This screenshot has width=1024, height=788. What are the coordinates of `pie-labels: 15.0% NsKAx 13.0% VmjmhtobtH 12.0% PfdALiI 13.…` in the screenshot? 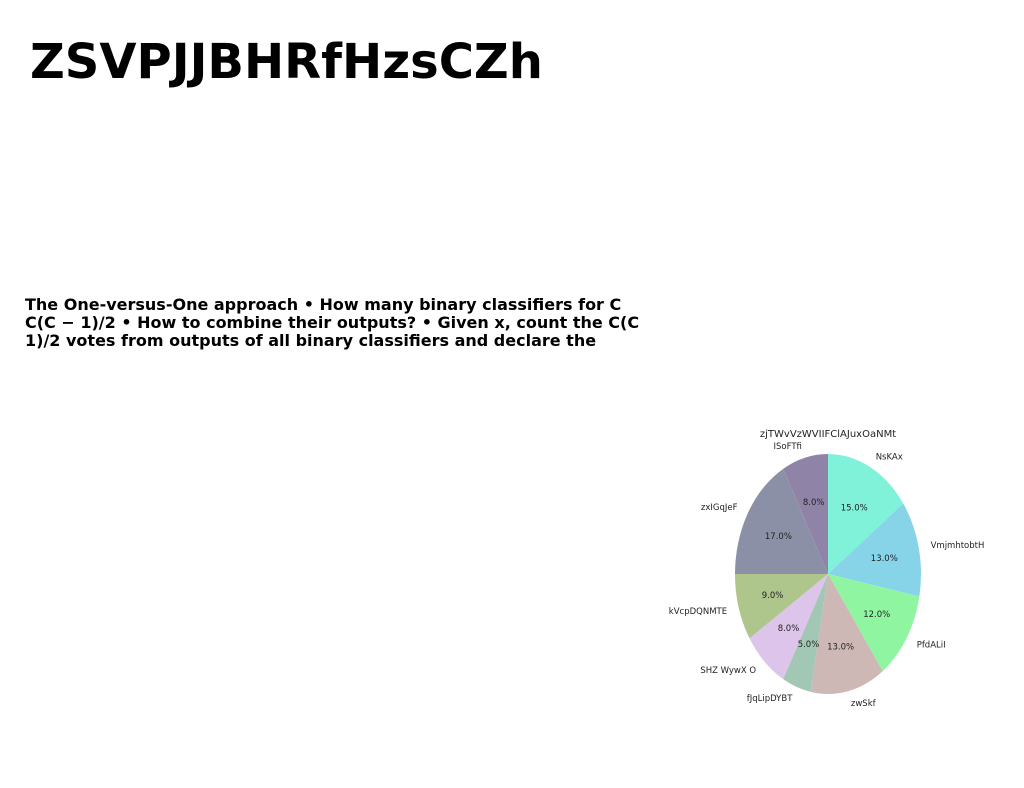 It's located at (827, 575).